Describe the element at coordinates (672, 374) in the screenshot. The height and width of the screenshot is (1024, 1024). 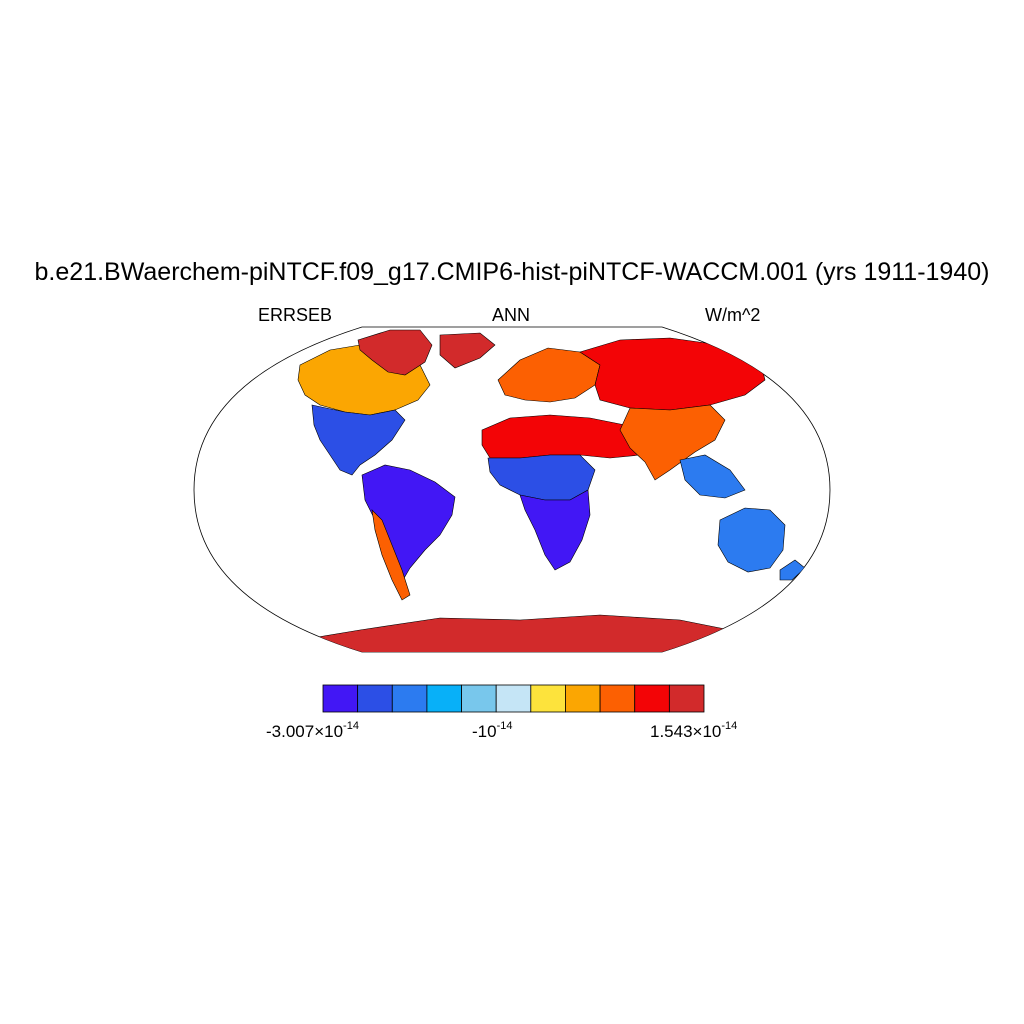
I see `region-russia-north` at that location.